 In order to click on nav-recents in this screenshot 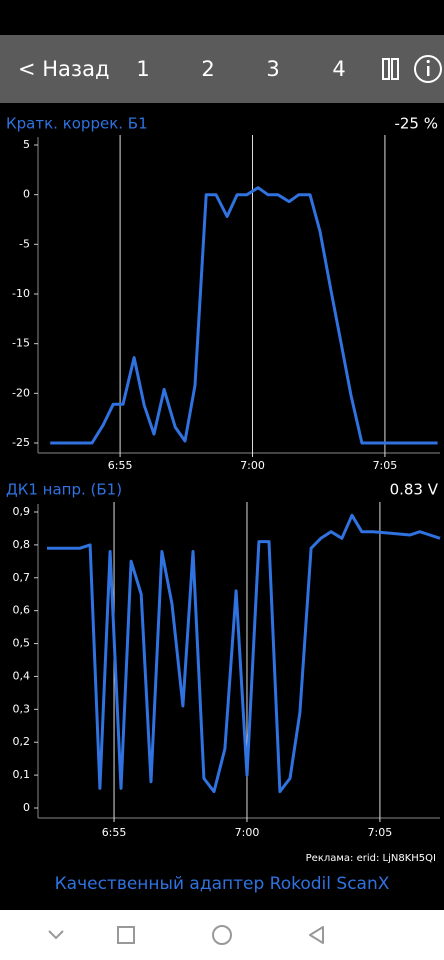, I will do `click(126, 935)`.